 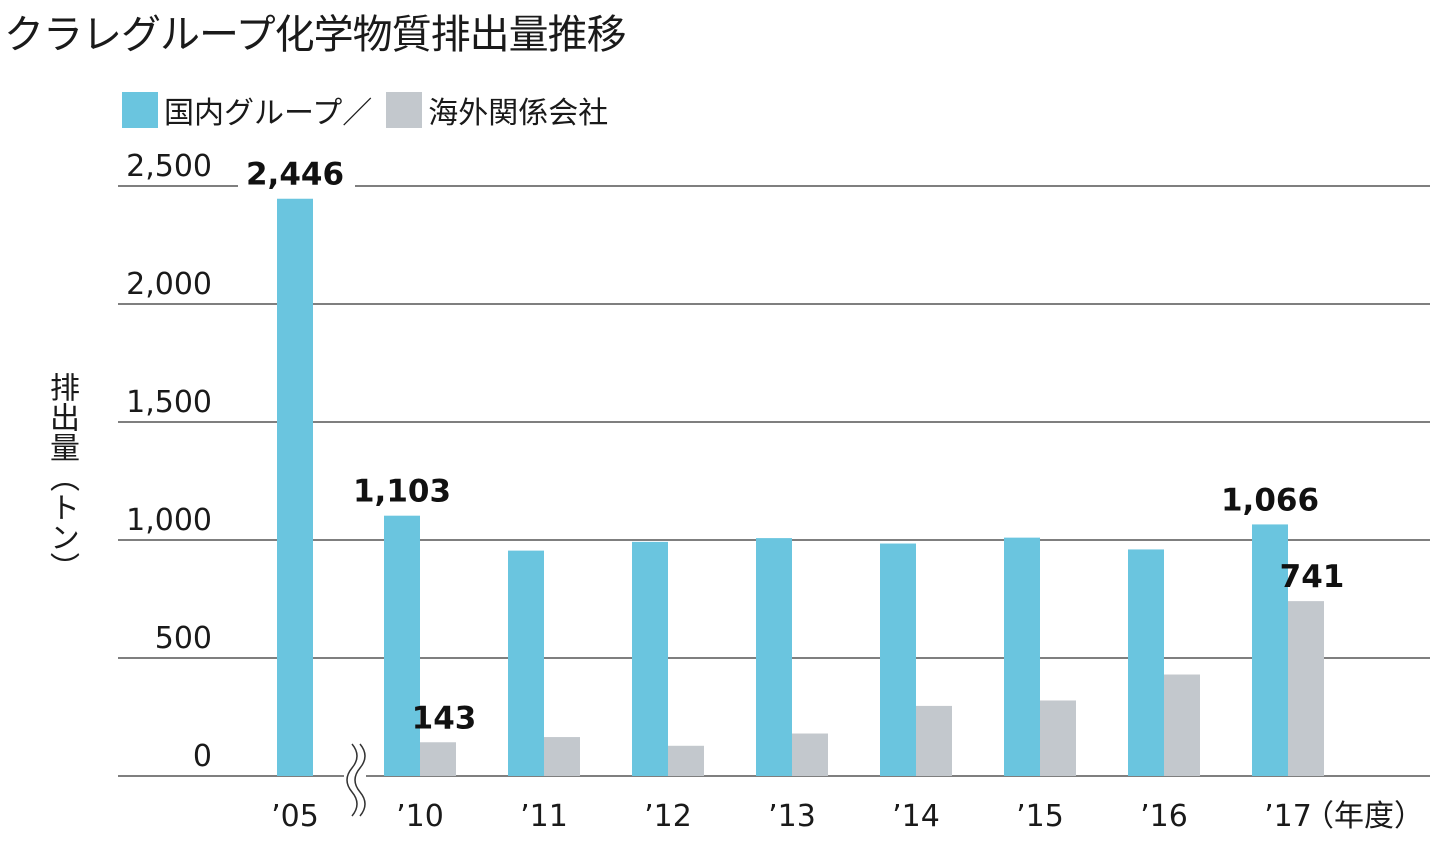 I want to click on data-label-overseas: 741, so click(x=1312, y=577).